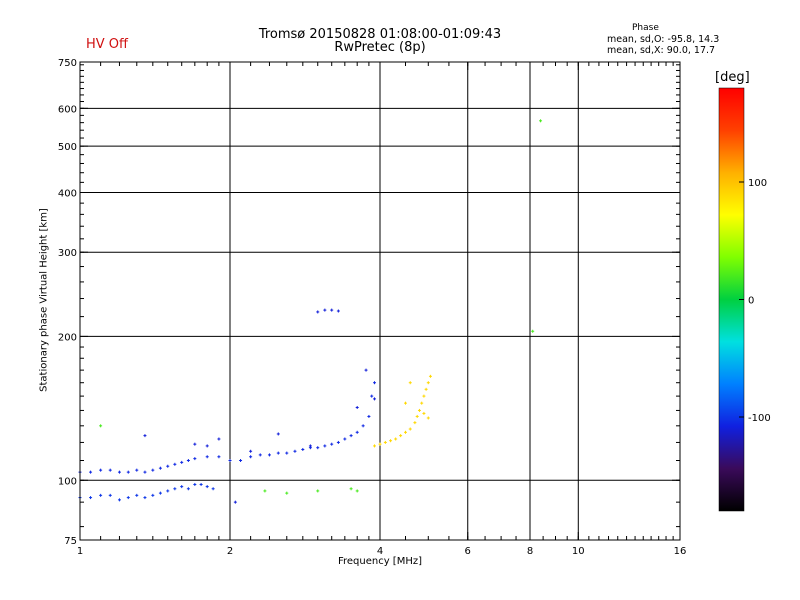  What do you see at coordinates (751, 301) in the screenshot?
I see `colorbar-tick-label: 0` at bounding box center [751, 301].